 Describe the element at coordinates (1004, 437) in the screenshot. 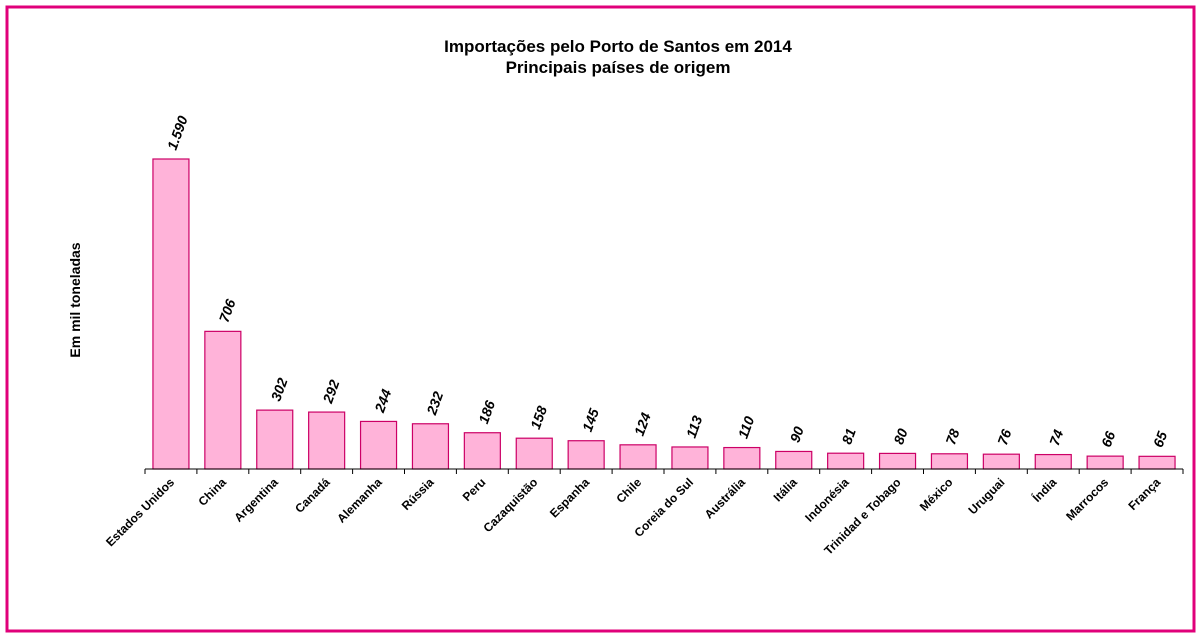

I see `value-label: 76` at that location.